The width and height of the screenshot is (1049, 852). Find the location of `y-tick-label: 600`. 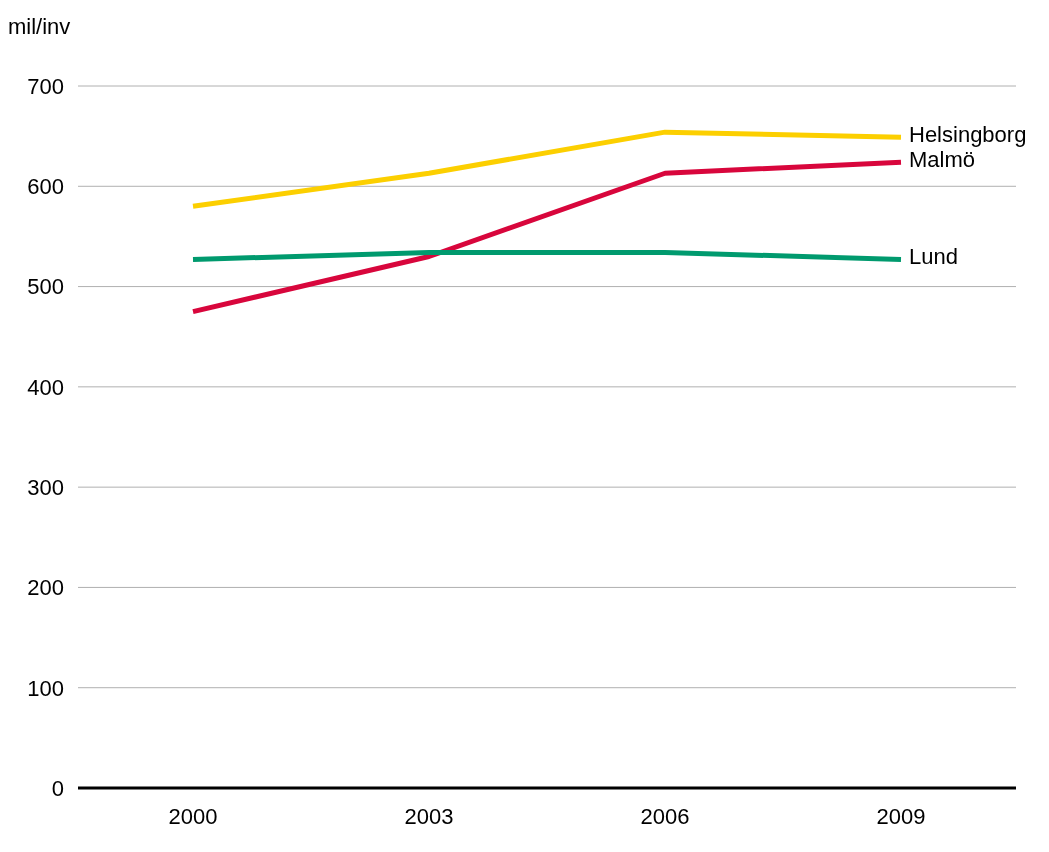

y-tick-label: 600 is located at coordinates (45, 187).